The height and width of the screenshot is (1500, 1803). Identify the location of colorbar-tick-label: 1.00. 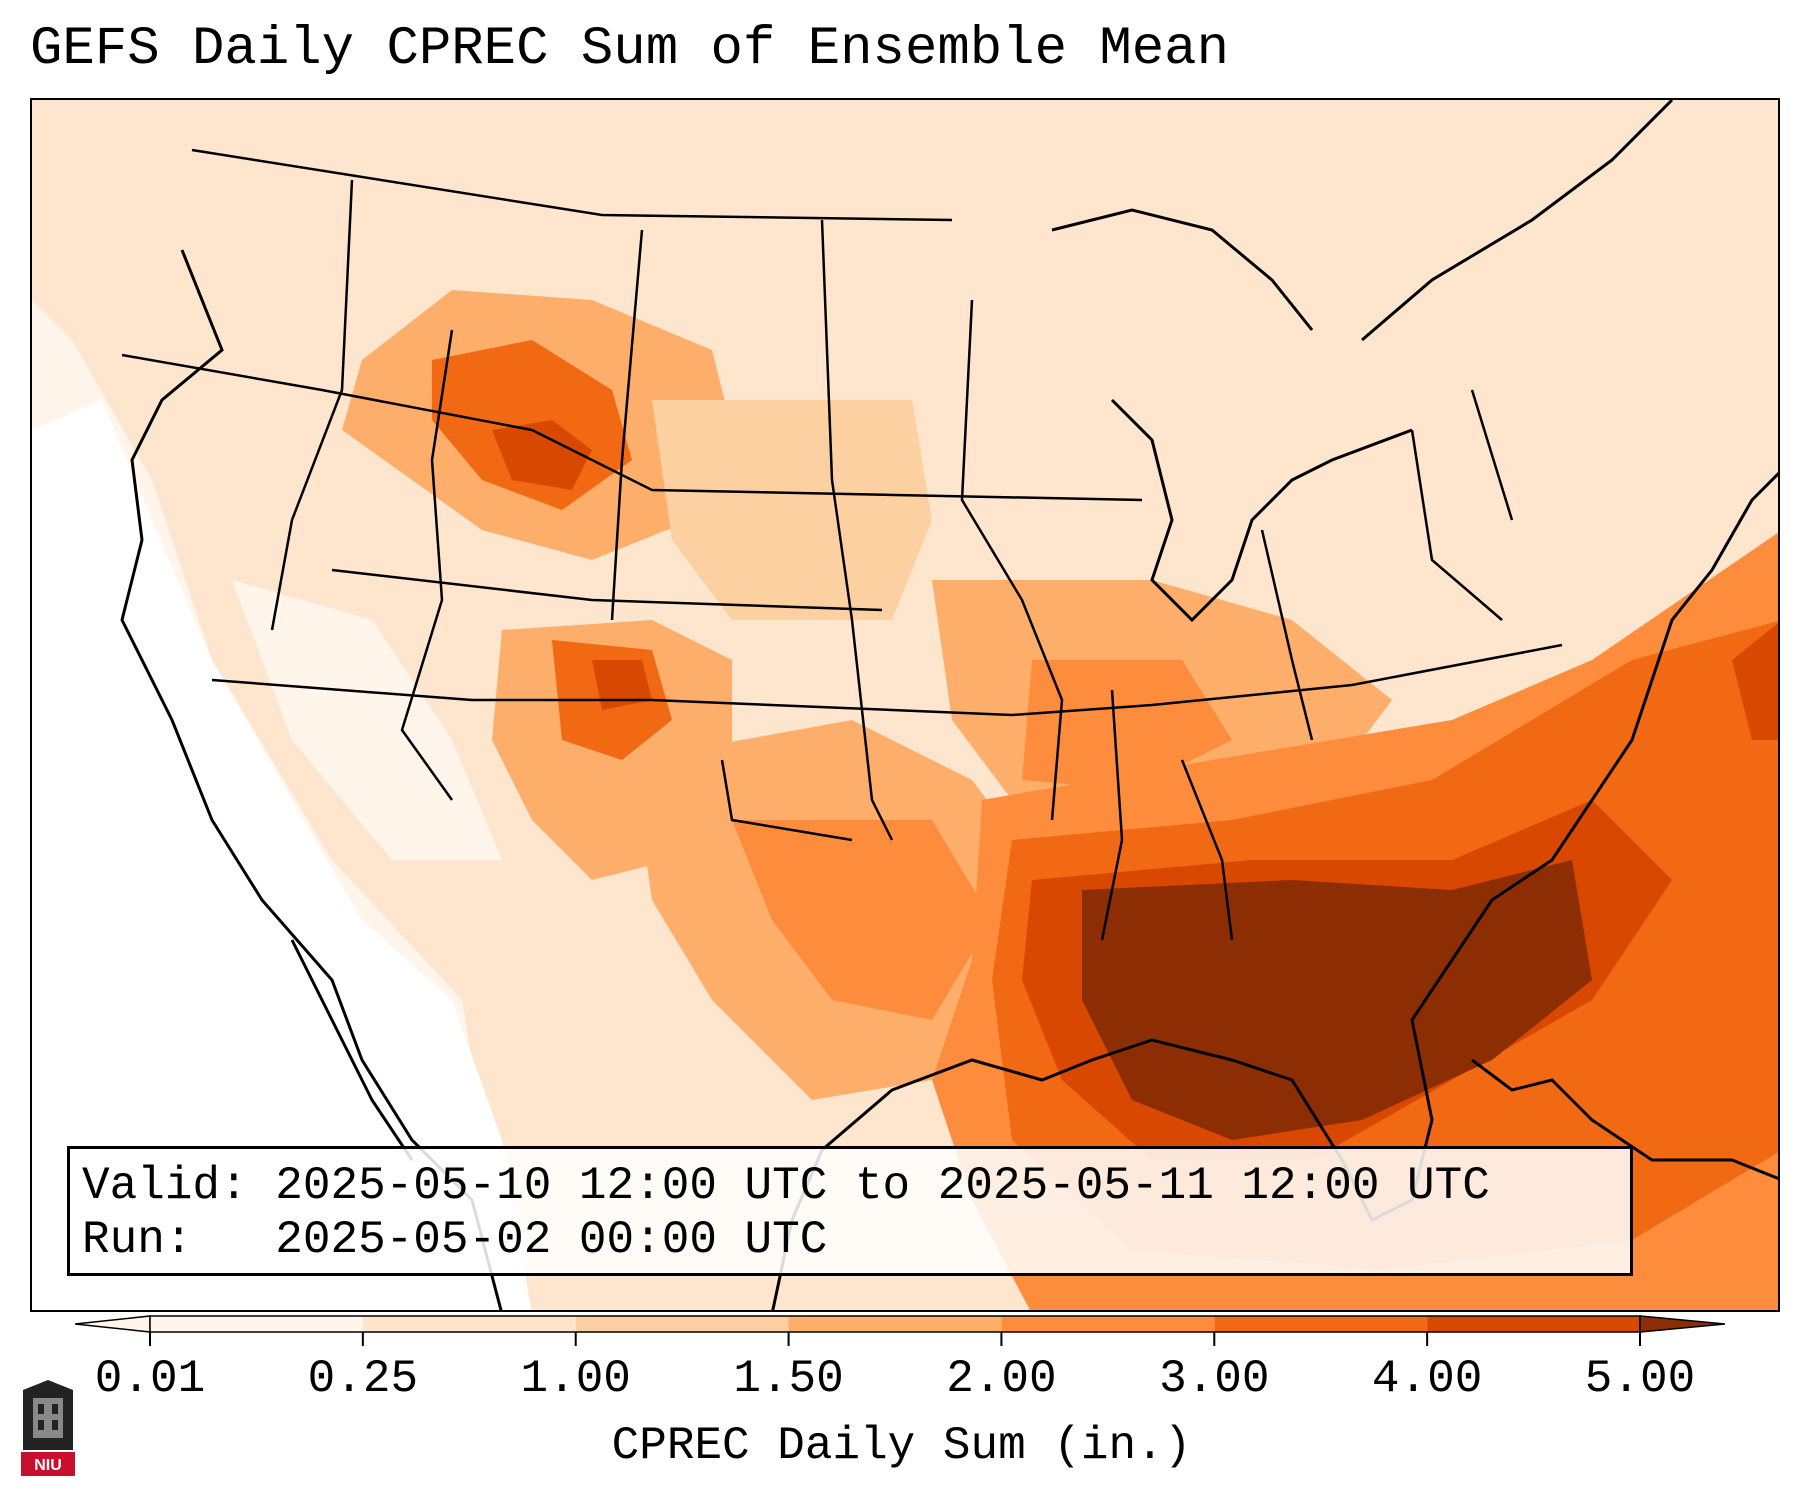
(575, 1379).